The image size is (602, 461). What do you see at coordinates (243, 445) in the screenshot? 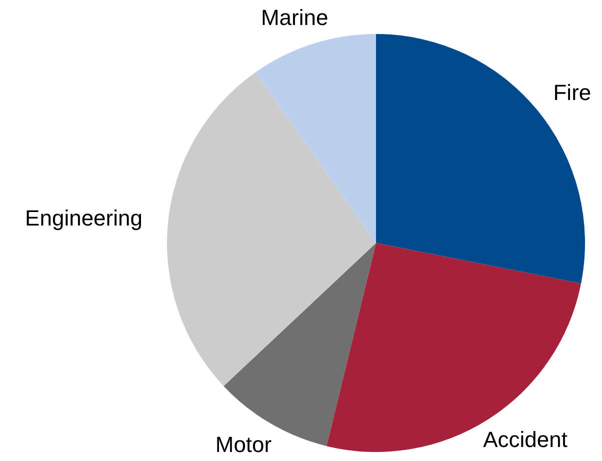
I see `slice-label: Motor` at bounding box center [243, 445].